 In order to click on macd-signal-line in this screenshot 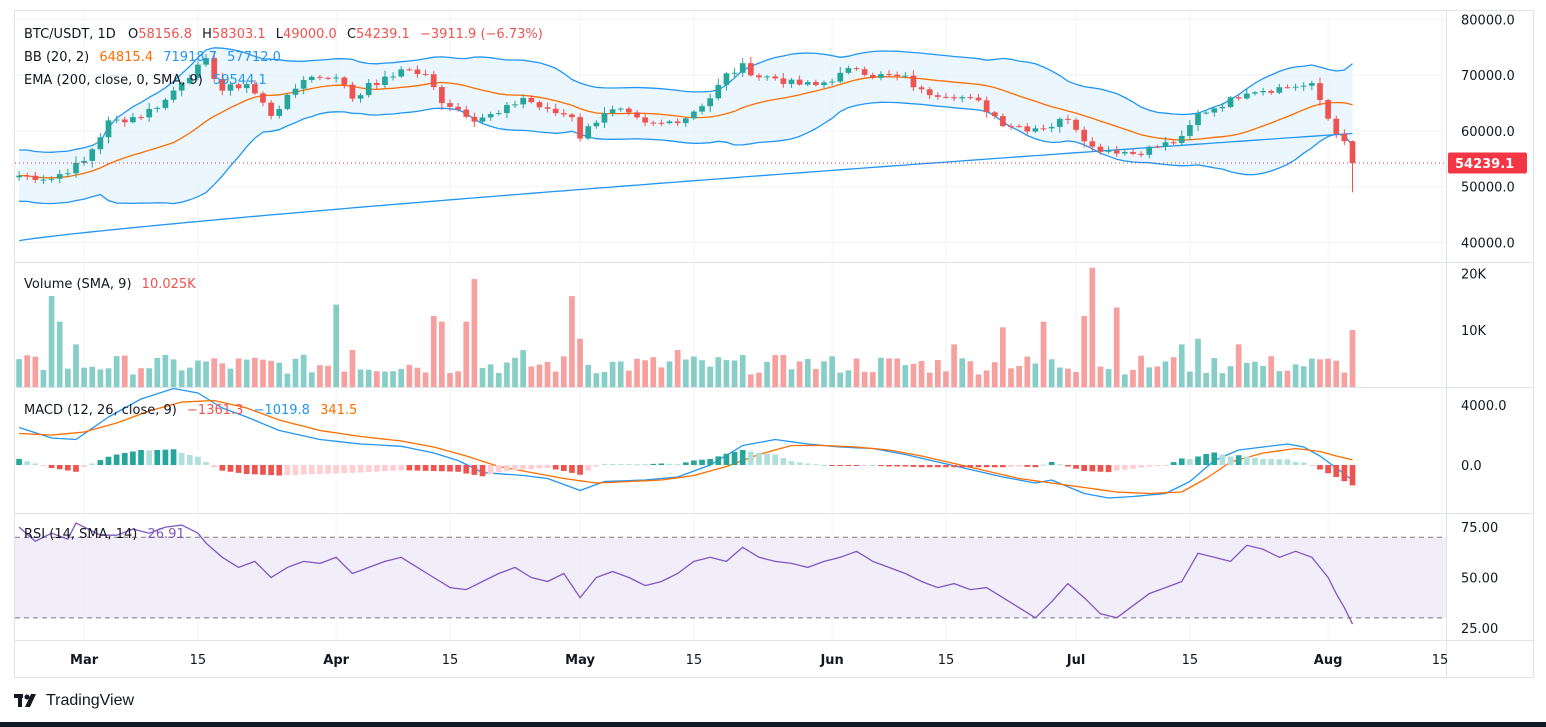, I will do `click(686, 447)`.